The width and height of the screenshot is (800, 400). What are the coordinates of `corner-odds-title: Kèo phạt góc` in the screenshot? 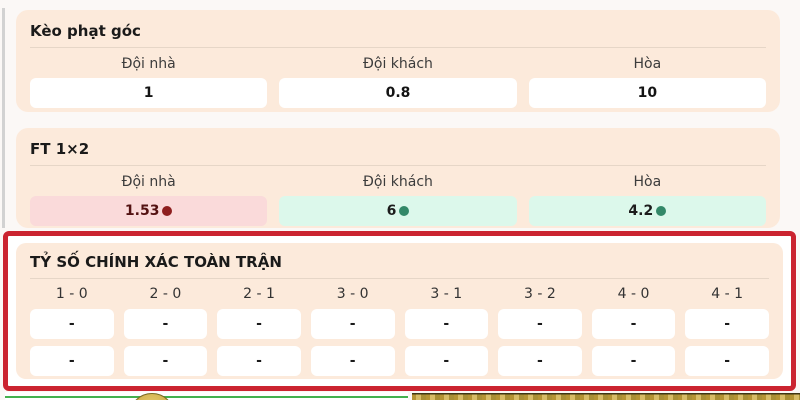 It's located at (398, 35).